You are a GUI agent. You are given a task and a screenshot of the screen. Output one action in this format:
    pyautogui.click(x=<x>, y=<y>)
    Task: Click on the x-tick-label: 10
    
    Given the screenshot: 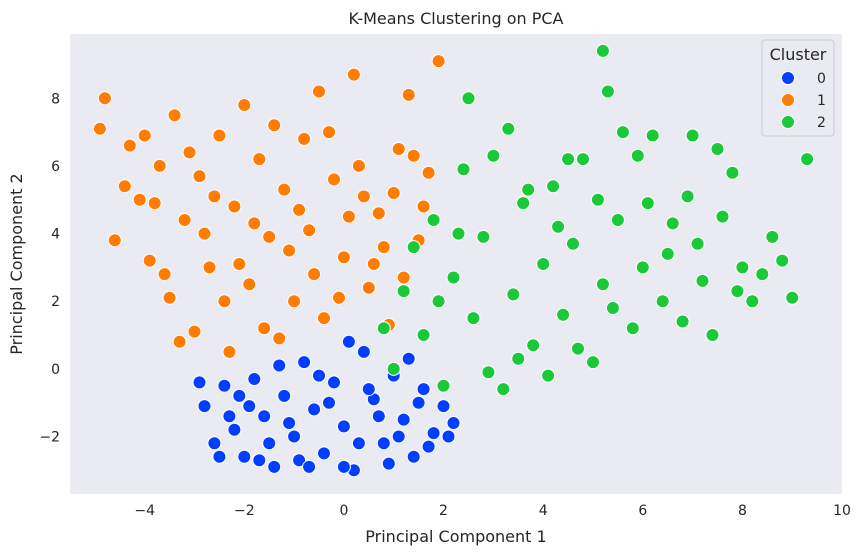 What is the action you would take?
    pyautogui.click(x=842, y=511)
    